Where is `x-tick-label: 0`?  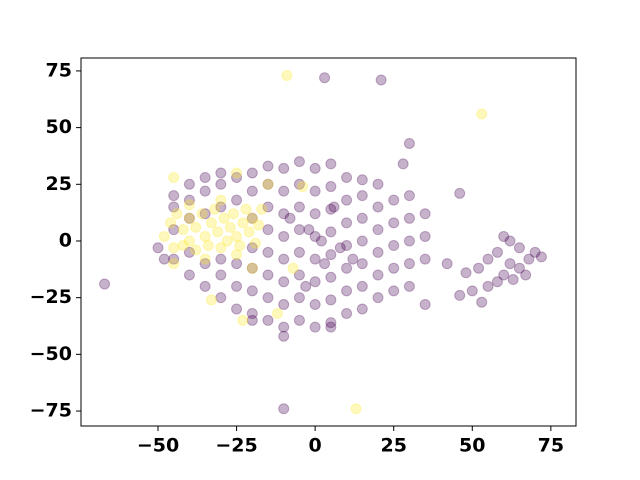 x-tick-label: 0 is located at coordinates (315, 446).